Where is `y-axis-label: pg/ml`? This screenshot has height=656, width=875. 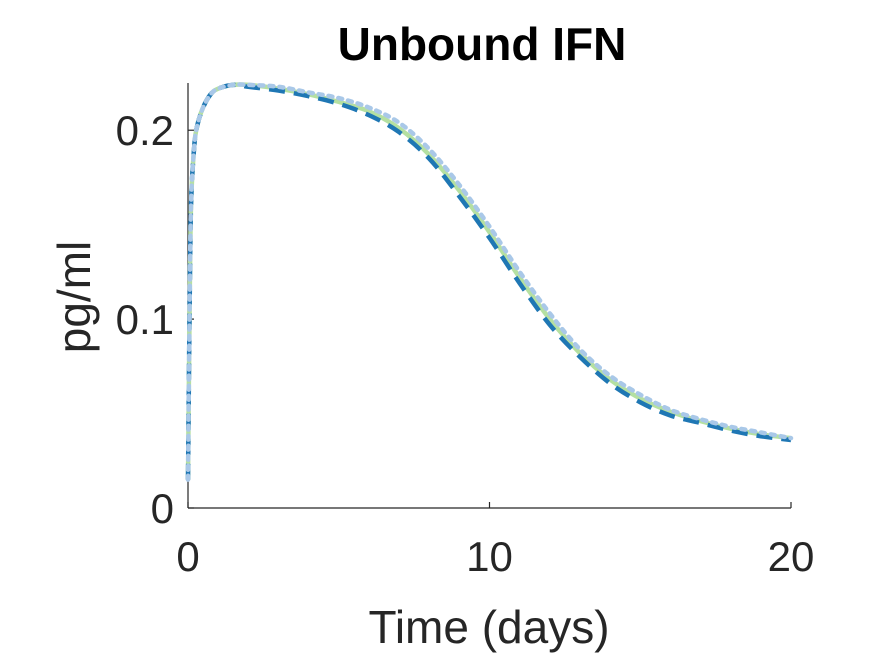
y-axis-label: pg/ml is located at coordinates (74, 297).